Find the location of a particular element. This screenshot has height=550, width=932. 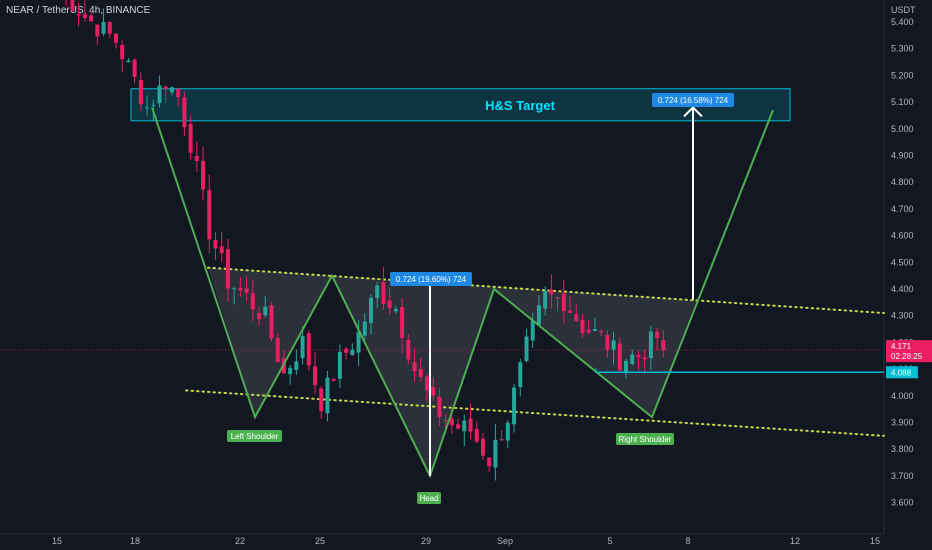

y-tick-label: 4.400 is located at coordinates (902, 289).